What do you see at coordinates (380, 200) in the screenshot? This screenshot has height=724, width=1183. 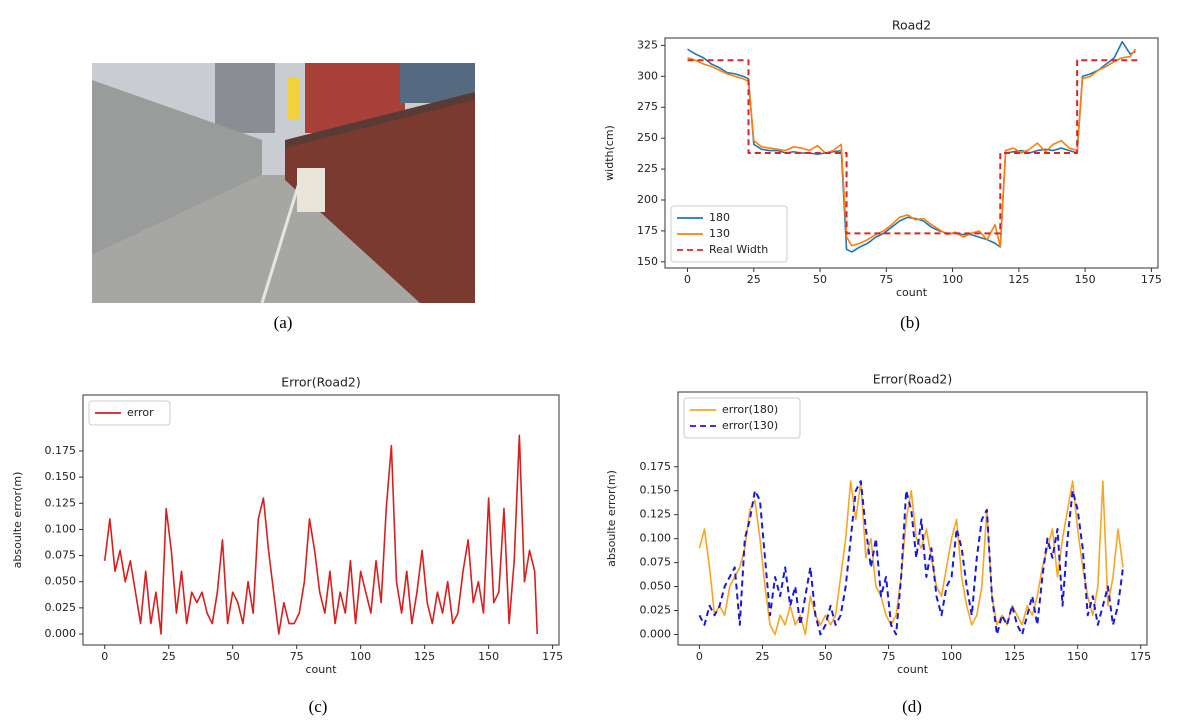 I see `photo-brick-wall` at bounding box center [380, 200].